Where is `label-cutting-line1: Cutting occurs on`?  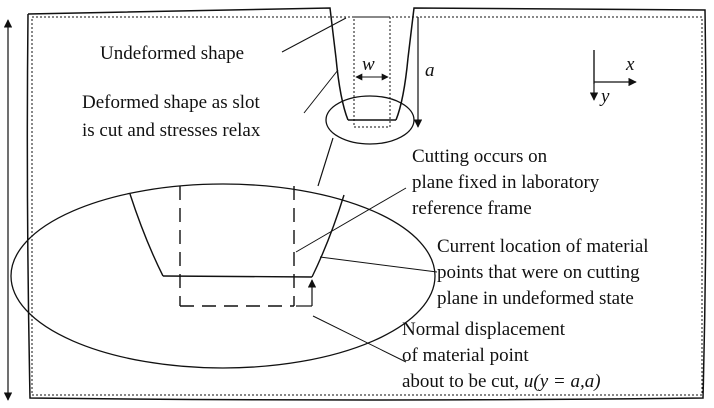
label-cutting-line1: Cutting occurs on is located at coordinates (480, 156).